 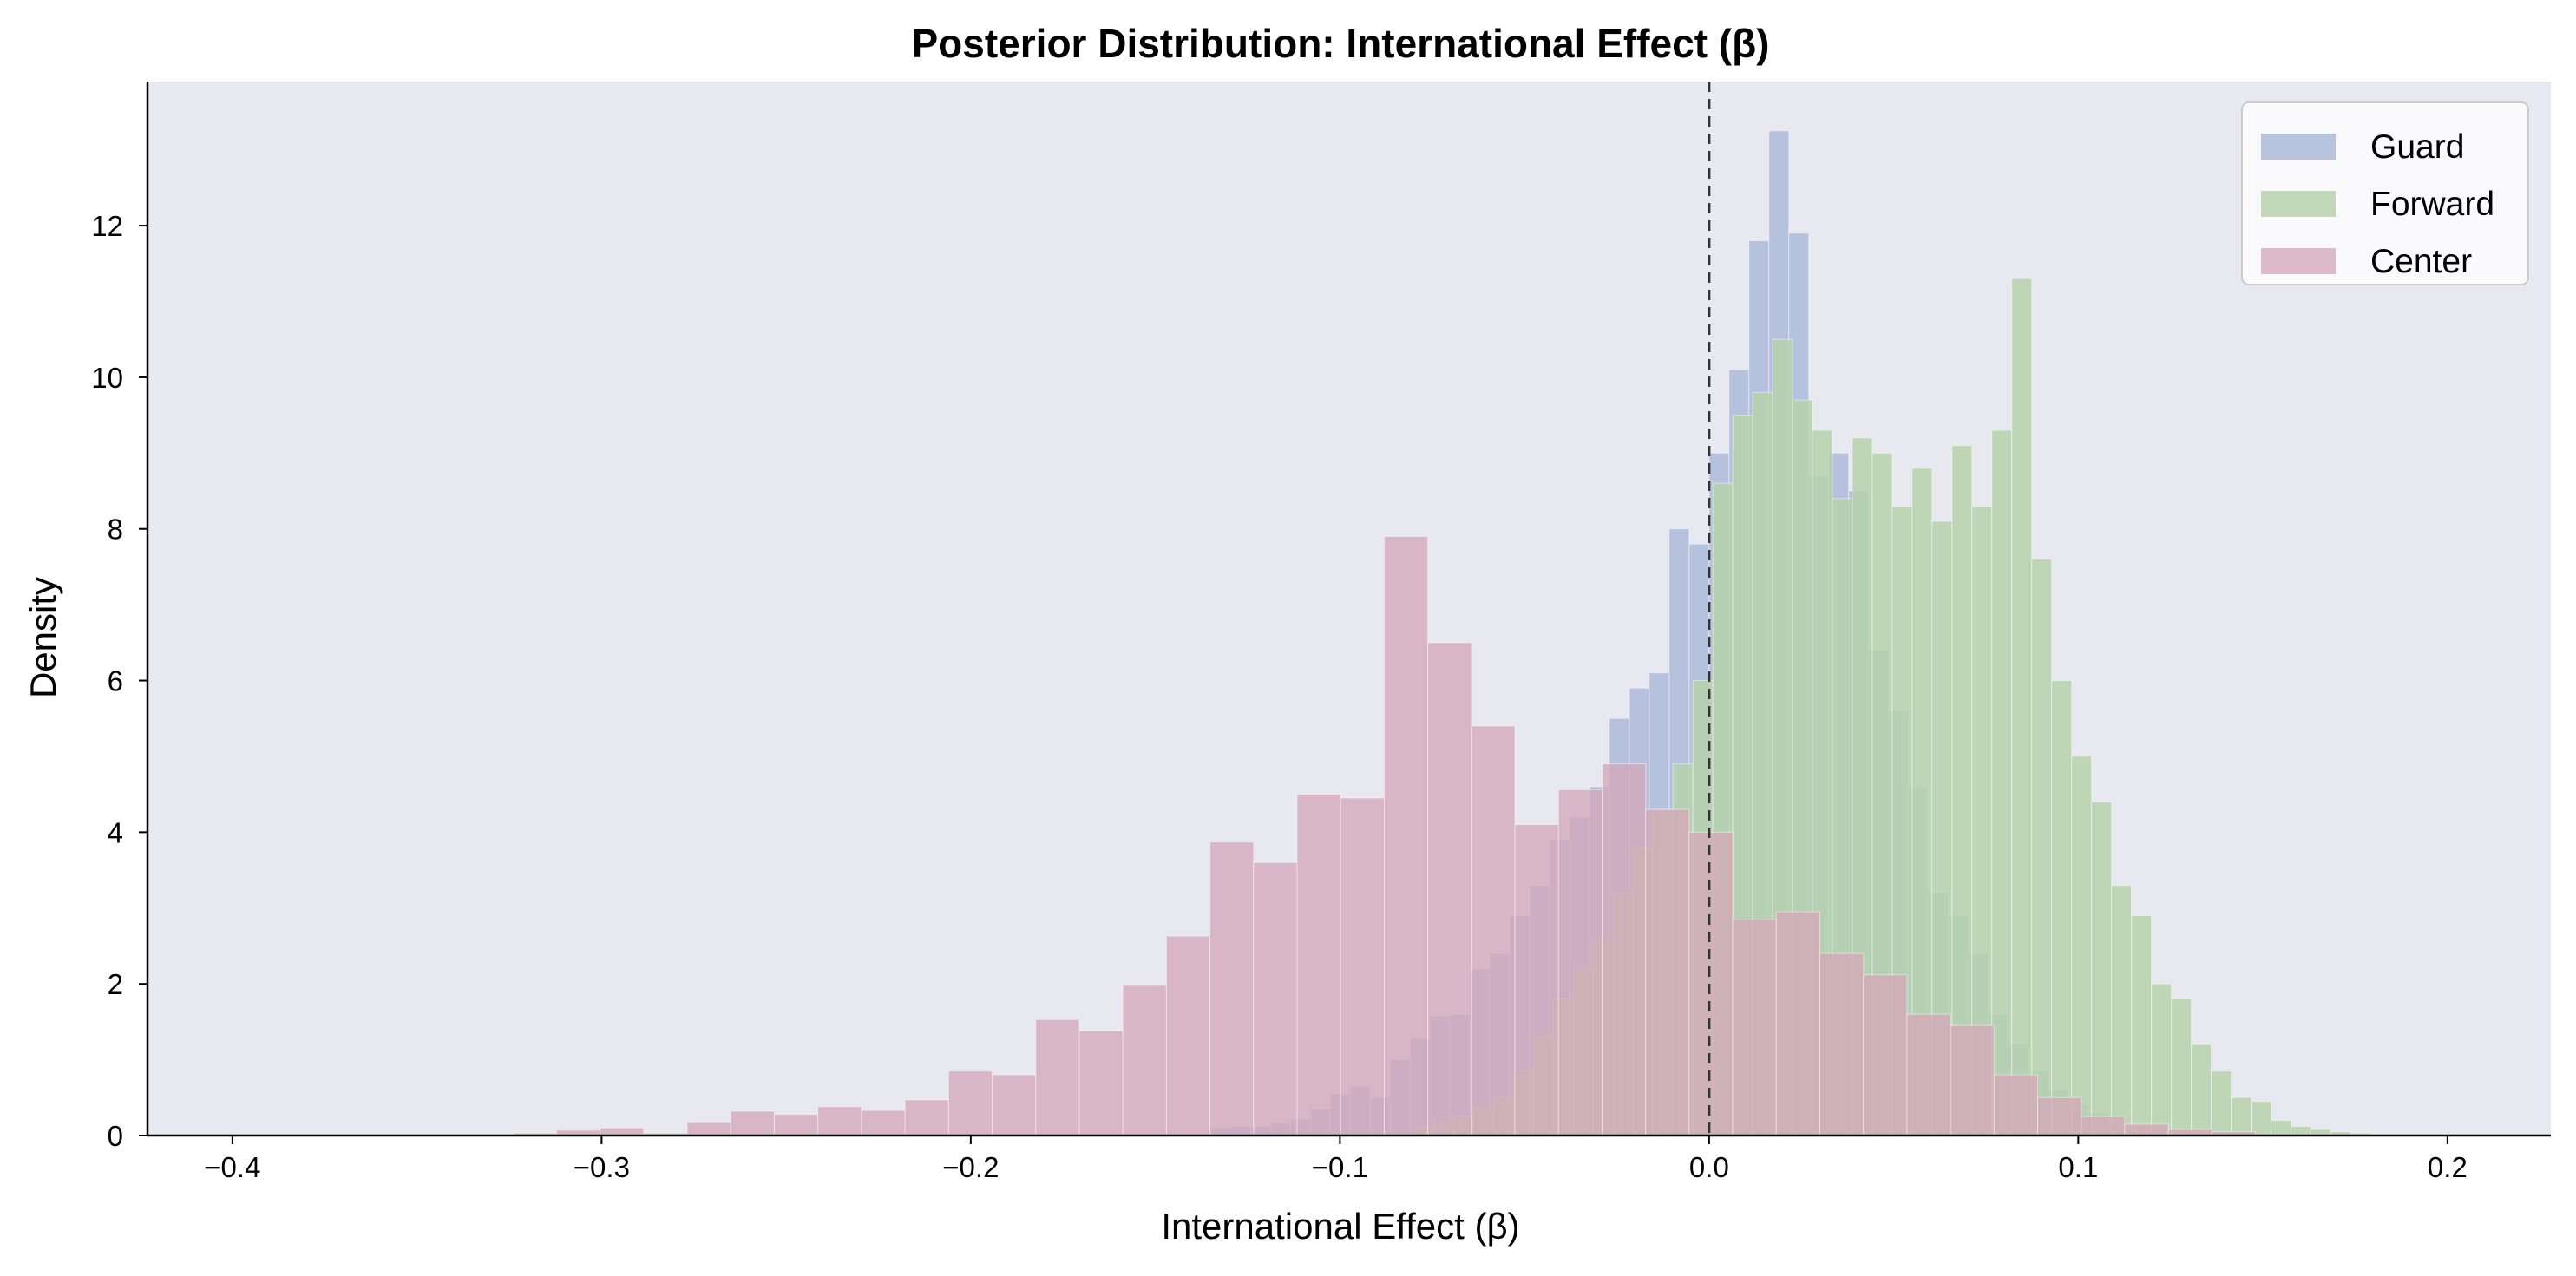 I want to click on x-axis-ticks: −0.4 −0.3 −0.2 −0.1 0.0 0.1 0.2, so click(x=1336, y=1159).